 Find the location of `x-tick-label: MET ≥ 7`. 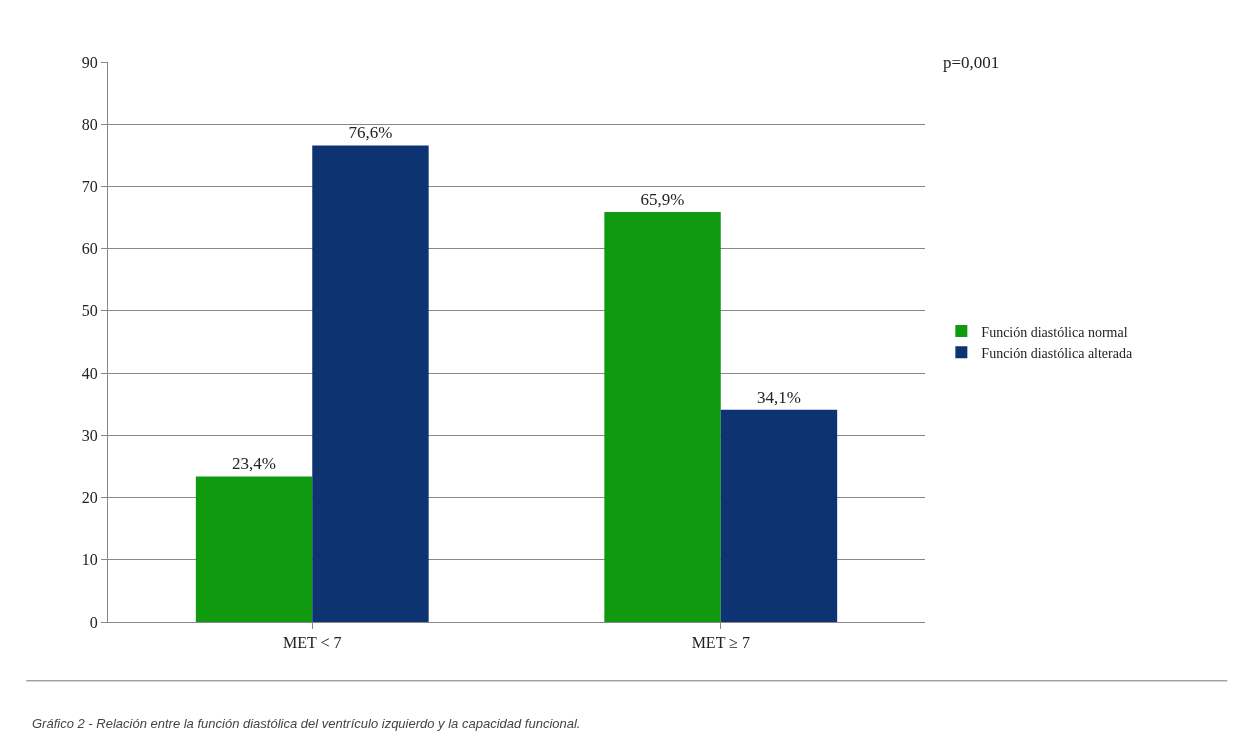

x-tick-label: MET ≥ 7 is located at coordinates (720, 643).